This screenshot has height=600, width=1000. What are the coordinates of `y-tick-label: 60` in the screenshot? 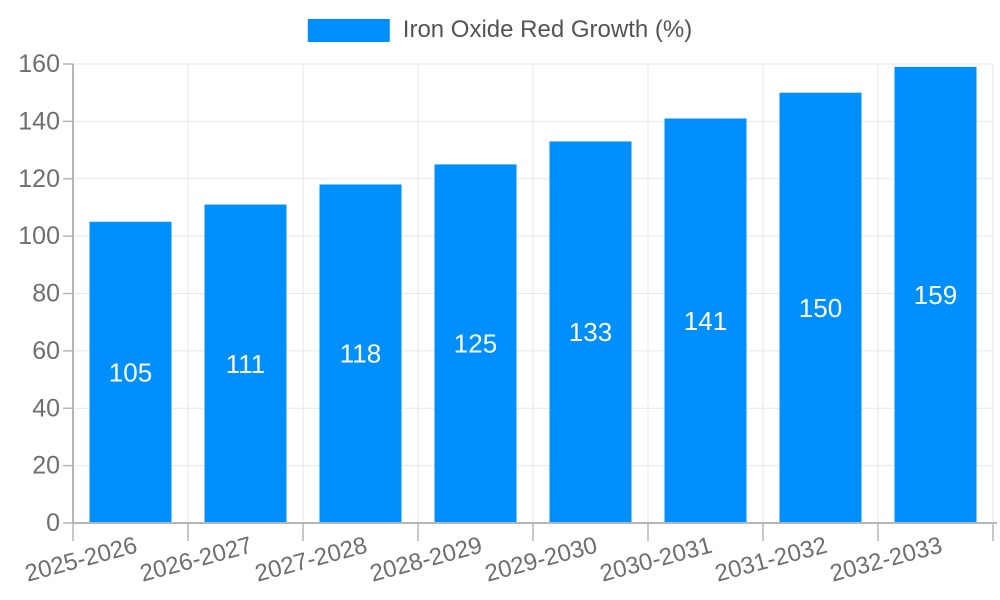 It's located at (46, 351).